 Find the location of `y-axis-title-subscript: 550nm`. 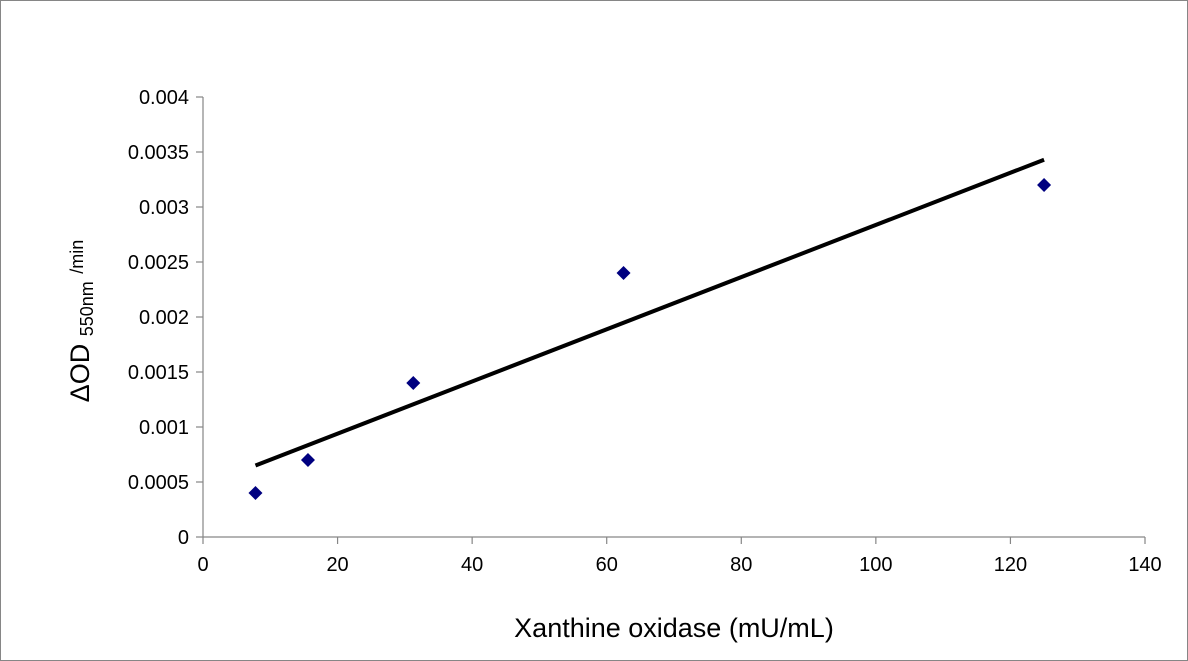

y-axis-title-subscript: 550nm is located at coordinates (87, 308).